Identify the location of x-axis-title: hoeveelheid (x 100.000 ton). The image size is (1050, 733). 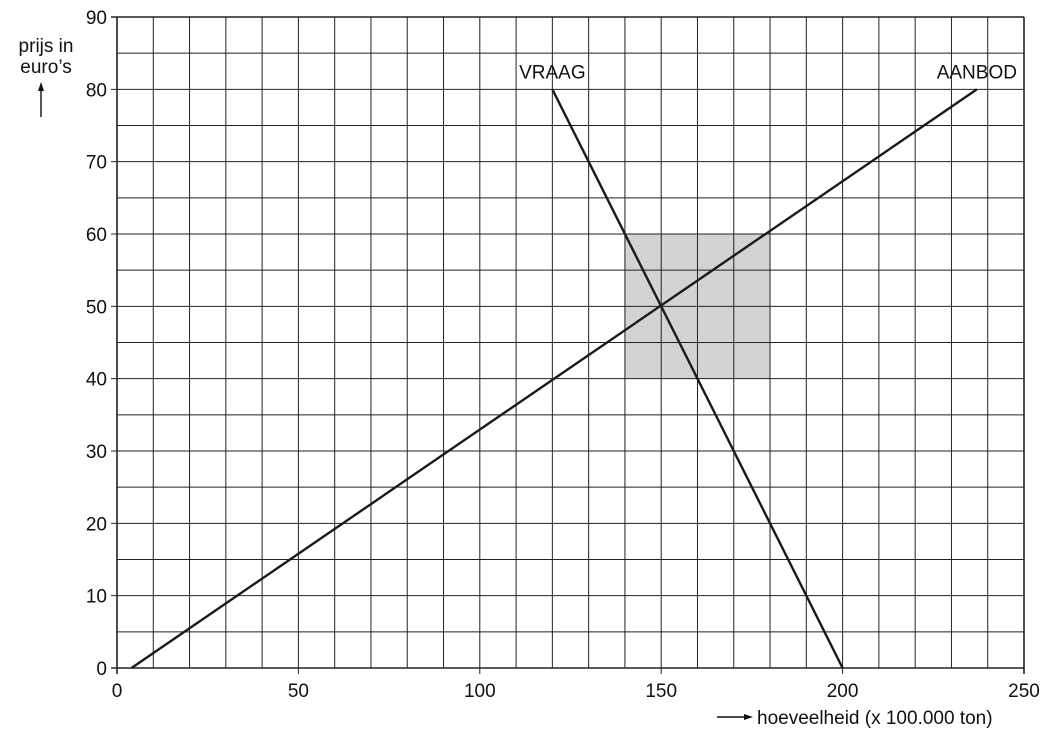
(875, 718).